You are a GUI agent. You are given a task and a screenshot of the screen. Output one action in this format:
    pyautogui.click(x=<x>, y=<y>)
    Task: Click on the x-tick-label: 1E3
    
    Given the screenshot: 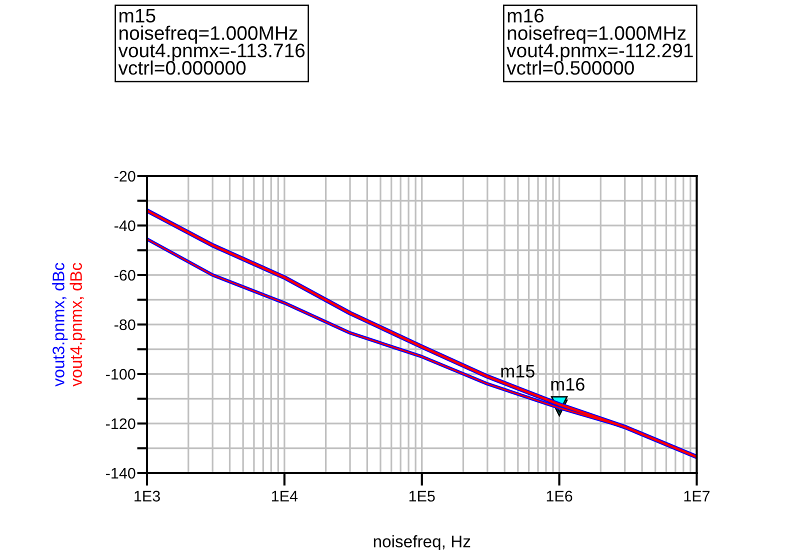 What is the action you would take?
    pyautogui.click(x=147, y=496)
    